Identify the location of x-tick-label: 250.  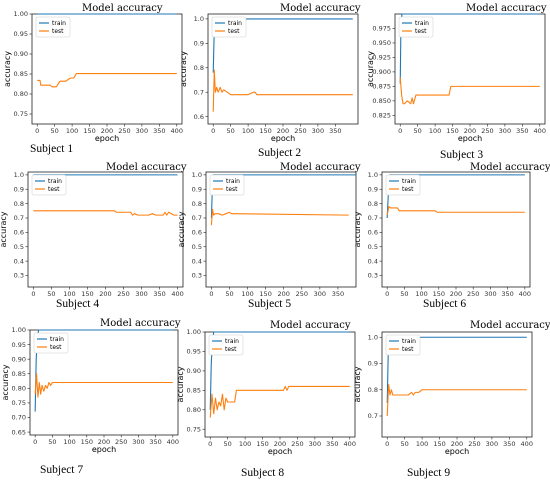
(121, 442).